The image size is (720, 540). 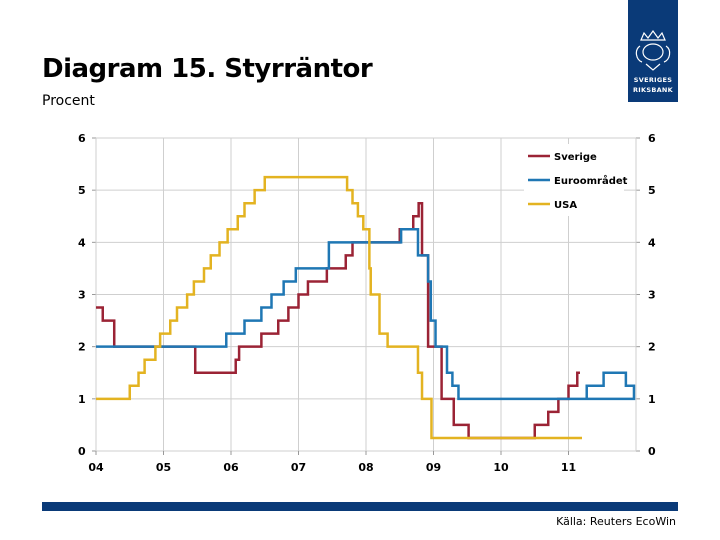 What do you see at coordinates (298, 467) in the screenshot?
I see `x-tick-label: 07` at bounding box center [298, 467].